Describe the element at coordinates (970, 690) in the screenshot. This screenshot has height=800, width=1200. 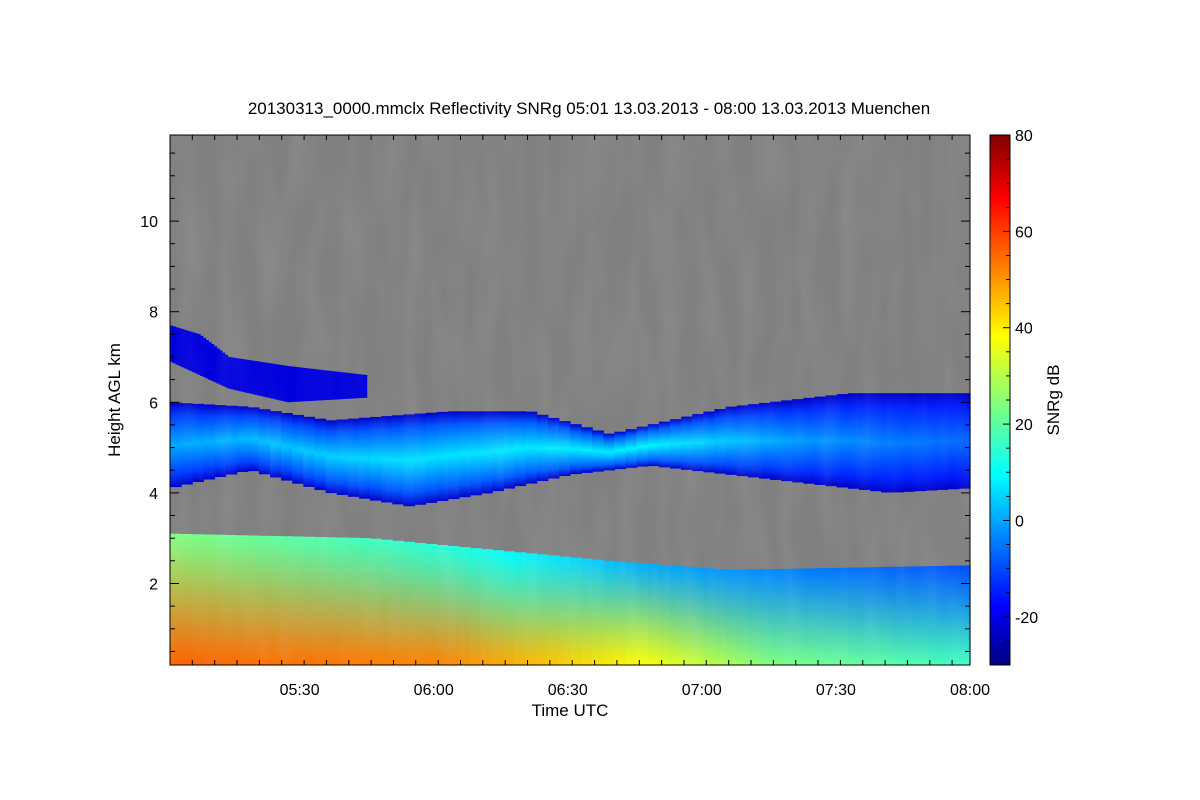
I see `x-tick-label: 08:00` at that location.